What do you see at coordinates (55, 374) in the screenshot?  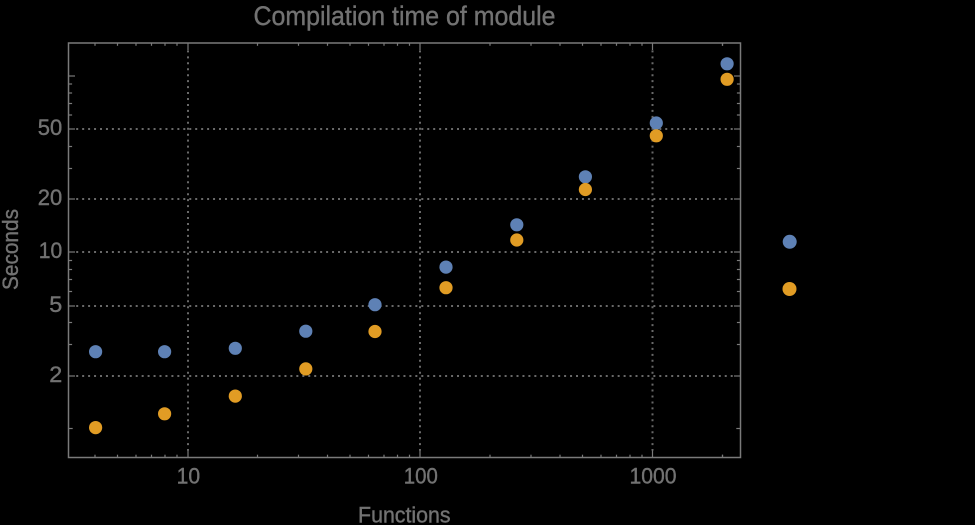 I see `svg-text: 2` at bounding box center [55, 374].